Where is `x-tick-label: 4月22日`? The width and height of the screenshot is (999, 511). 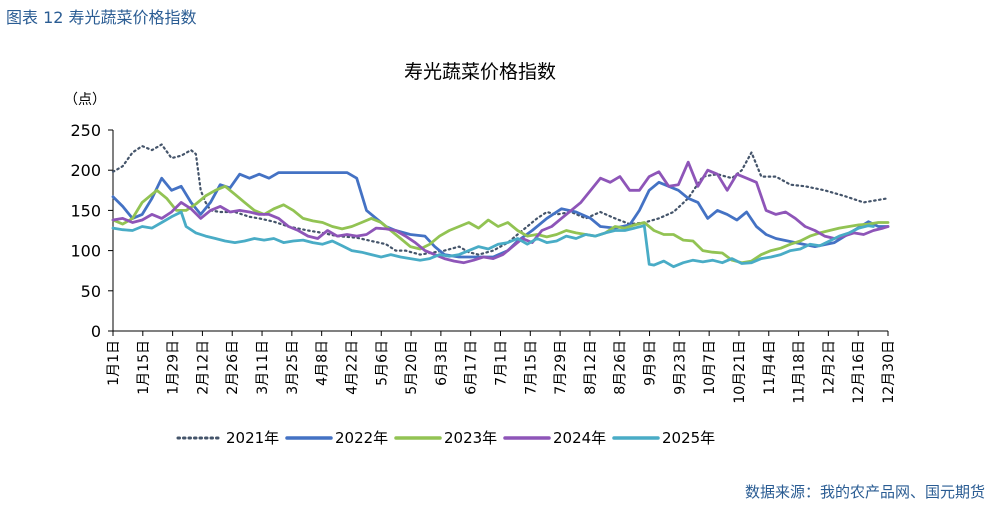 x-tick-label: 4月22日 is located at coordinates (352, 367).